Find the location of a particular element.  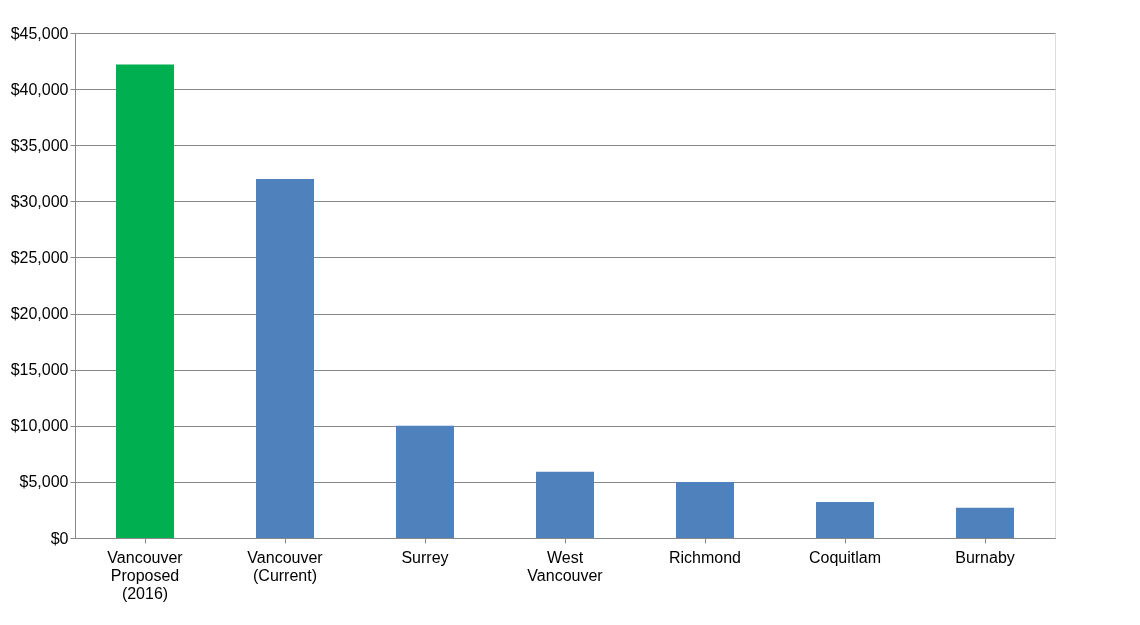

x-tick-label: Burnaby is located at coordinates (985, 557).